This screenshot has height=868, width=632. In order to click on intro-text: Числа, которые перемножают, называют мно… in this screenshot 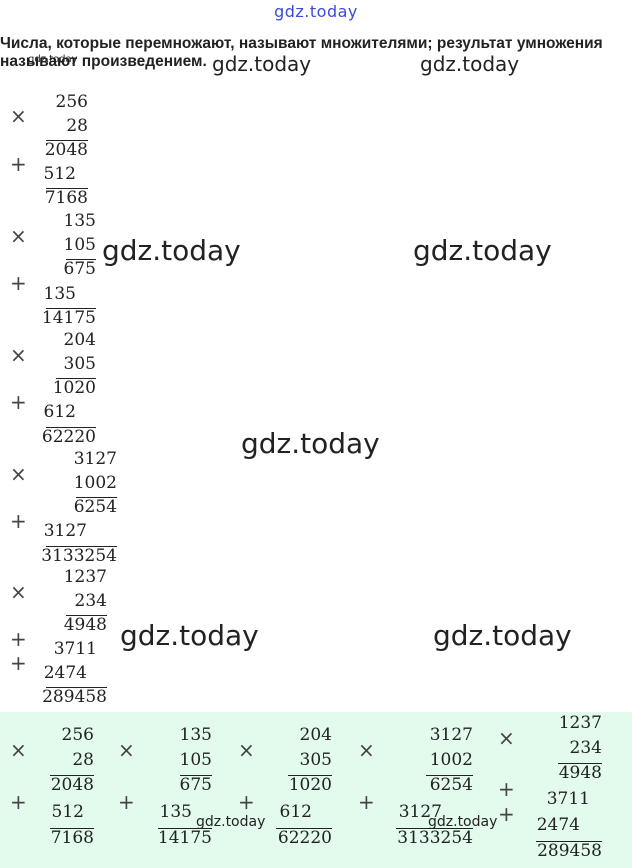, I will do `click(316, 53)`.